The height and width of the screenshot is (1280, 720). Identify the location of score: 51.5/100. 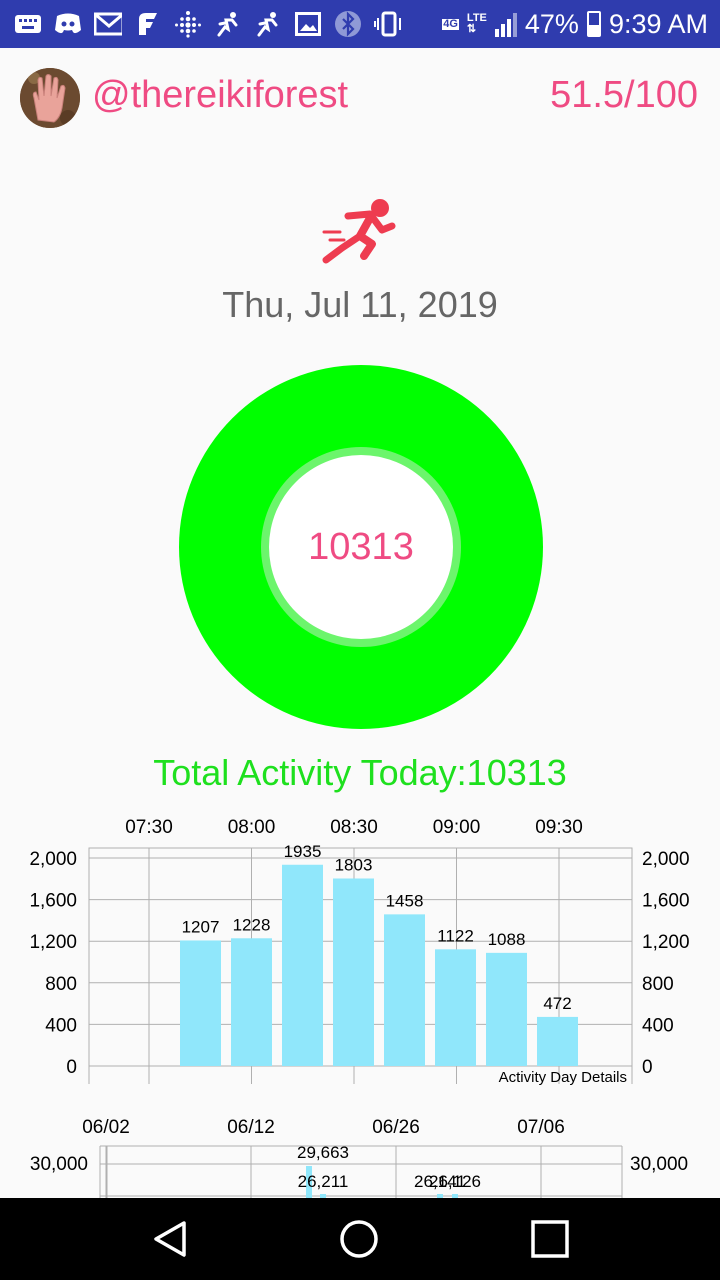
(624, 95).